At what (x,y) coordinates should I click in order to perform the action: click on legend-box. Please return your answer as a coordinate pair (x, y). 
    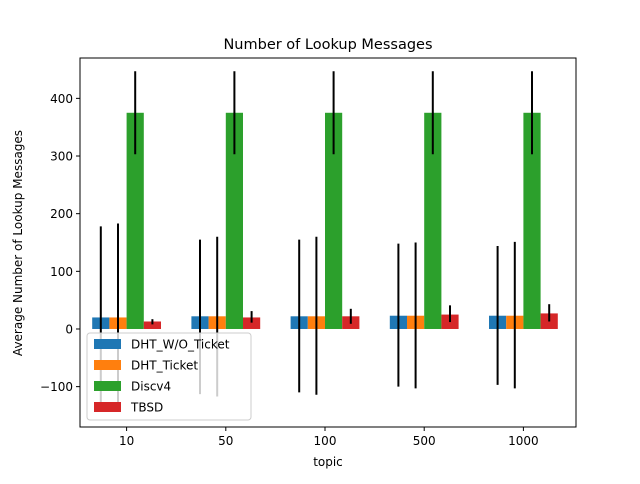
    Looking at the image, I should click on (169, 376).